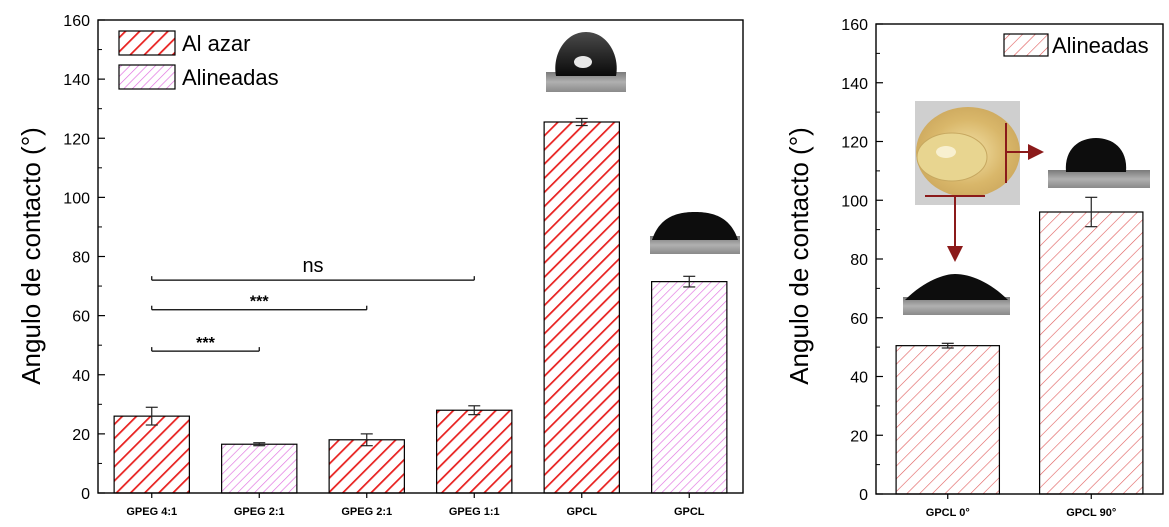 The width and height of the screenshot is (1169, 527). What do you see at coordinates (859, 319) in the screenshot?
I see `right-y-tick-label: 60` at bounding box center [859, 319].